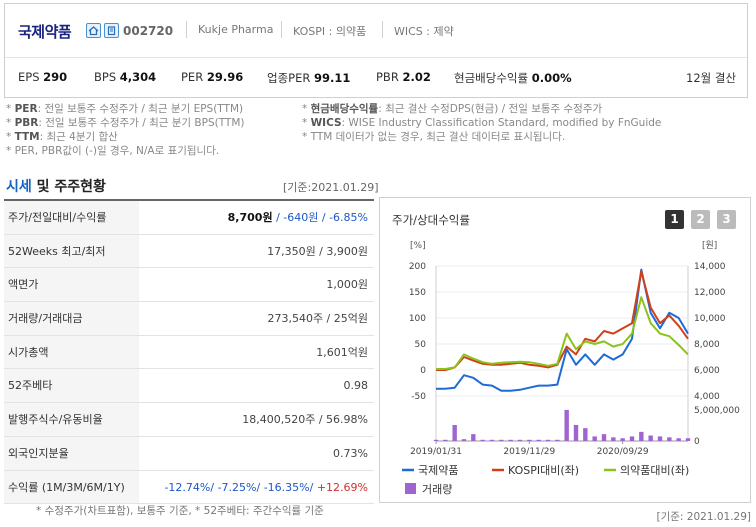 The width and height of the screenshot is (756, 527). I want to click on chart-title: 주가/상대수익률, so click(431, 220).